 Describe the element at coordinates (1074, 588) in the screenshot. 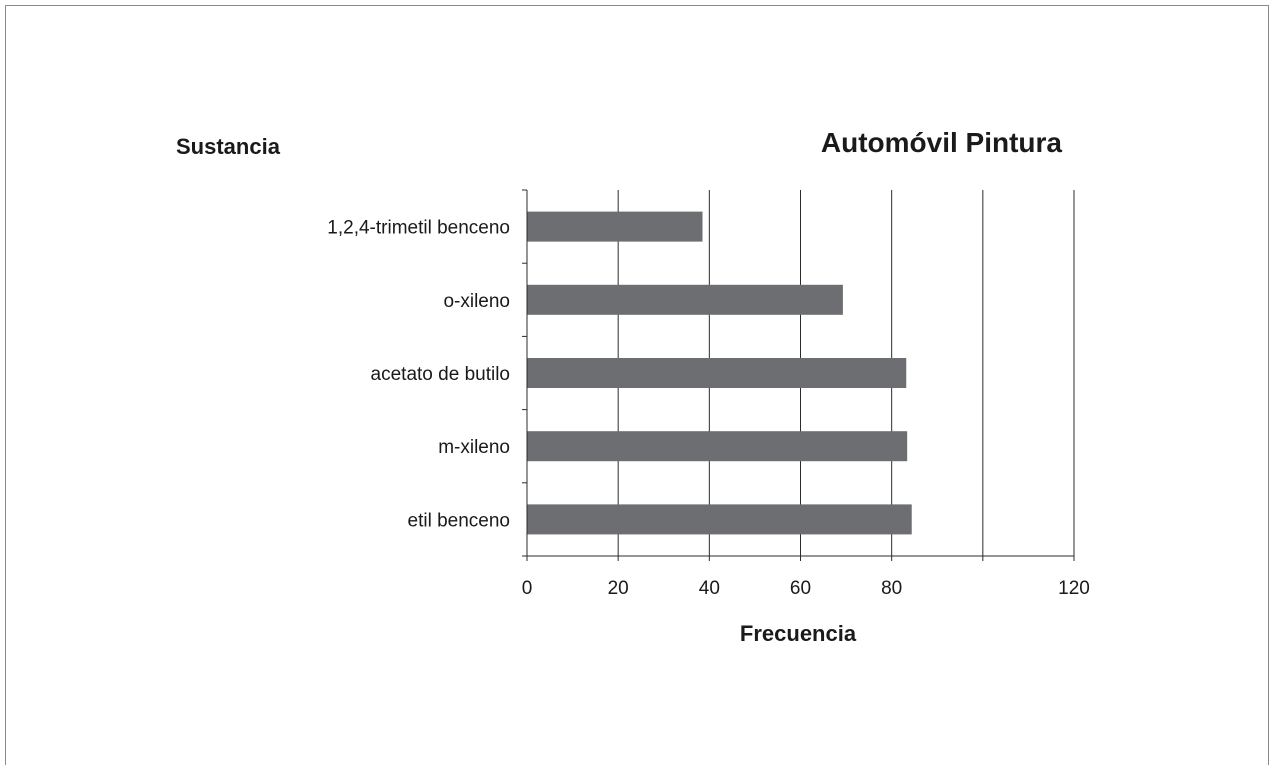

I see `x-tick-label-5: 120` at that location.